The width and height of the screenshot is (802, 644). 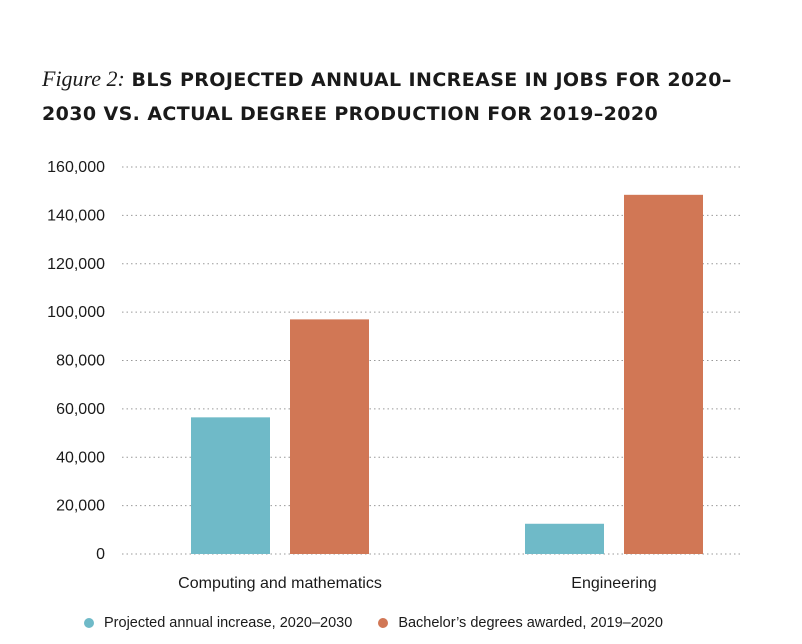 What do you see at coordinates (280, 583) in the screenshot?
I see `x-tick-label-0: Computing and mathematics` at bounding box center [280, 583].